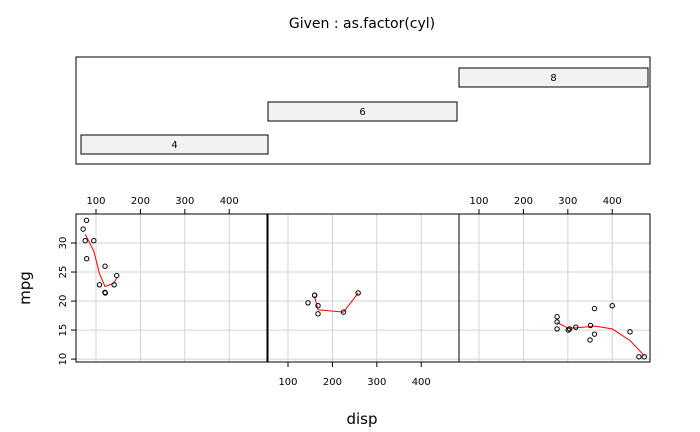 This screenshot has height=432, width=700. What do you see at coordinates (362, 24) in the screenshot?
I see `chart-title: Given : as.factor(cyl)` at bounding box center [362, 24].